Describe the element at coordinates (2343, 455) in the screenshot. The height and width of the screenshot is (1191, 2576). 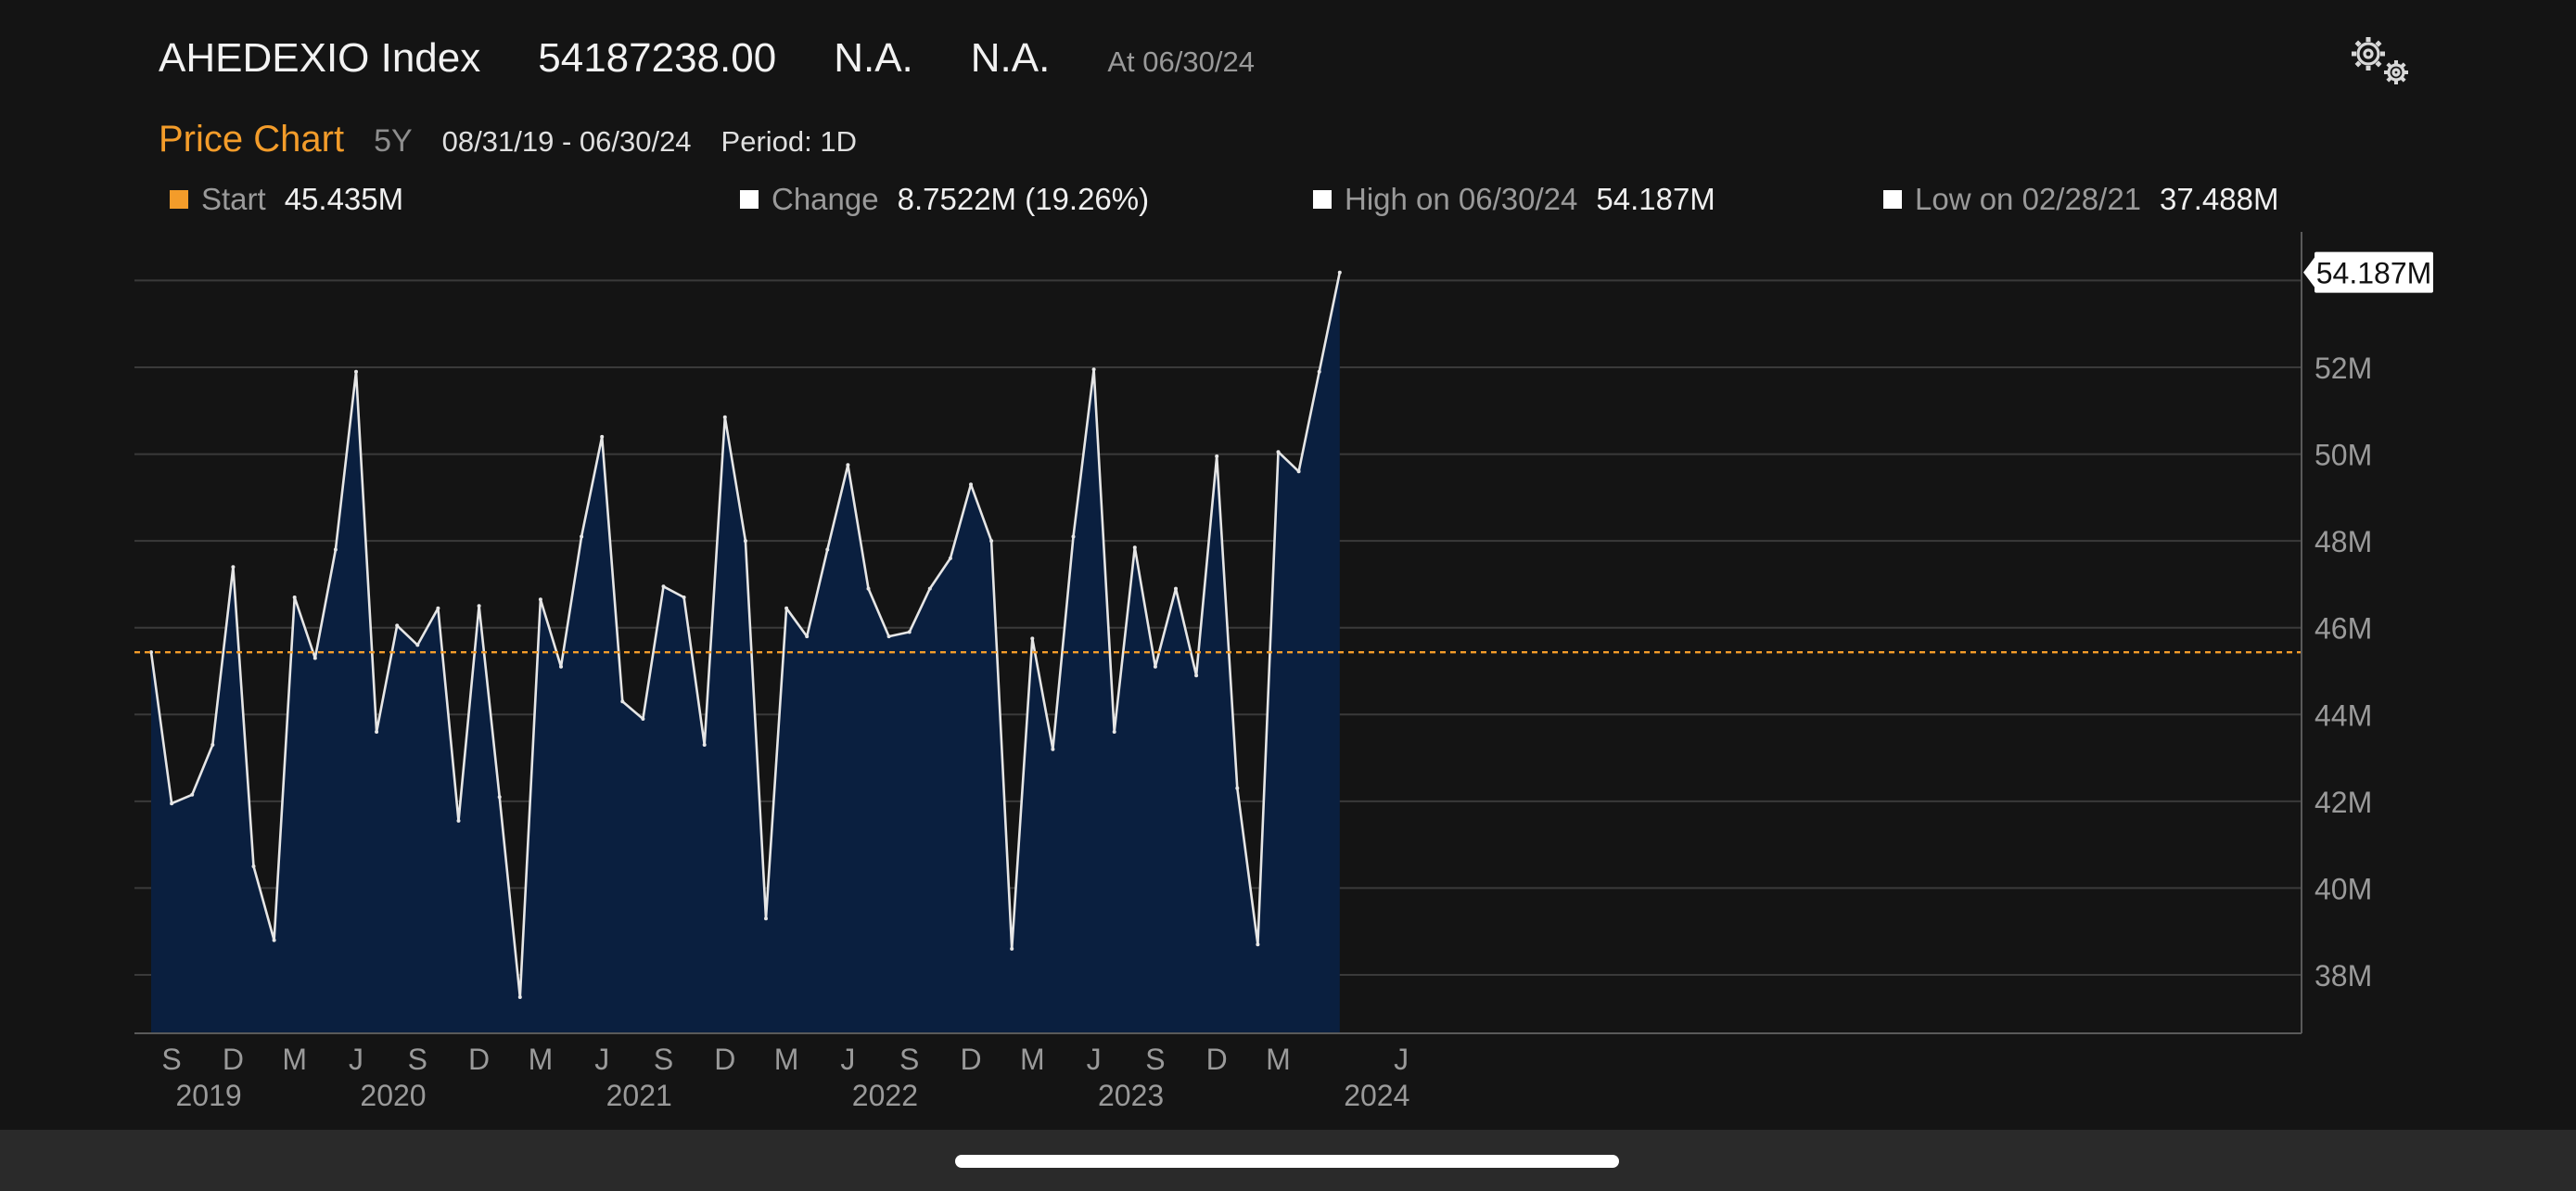
I see `y-tick-label: 50M` at that location.